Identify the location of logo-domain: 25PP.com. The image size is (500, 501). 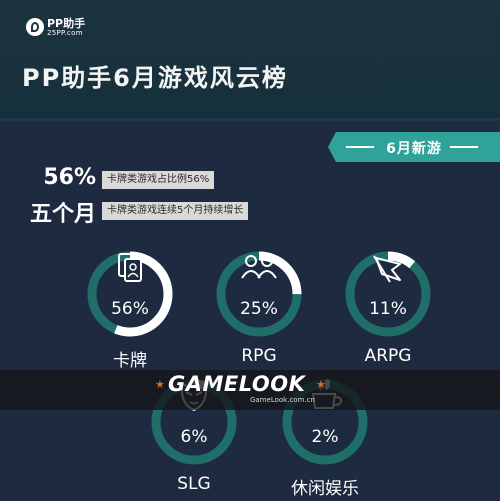
(65, 33).